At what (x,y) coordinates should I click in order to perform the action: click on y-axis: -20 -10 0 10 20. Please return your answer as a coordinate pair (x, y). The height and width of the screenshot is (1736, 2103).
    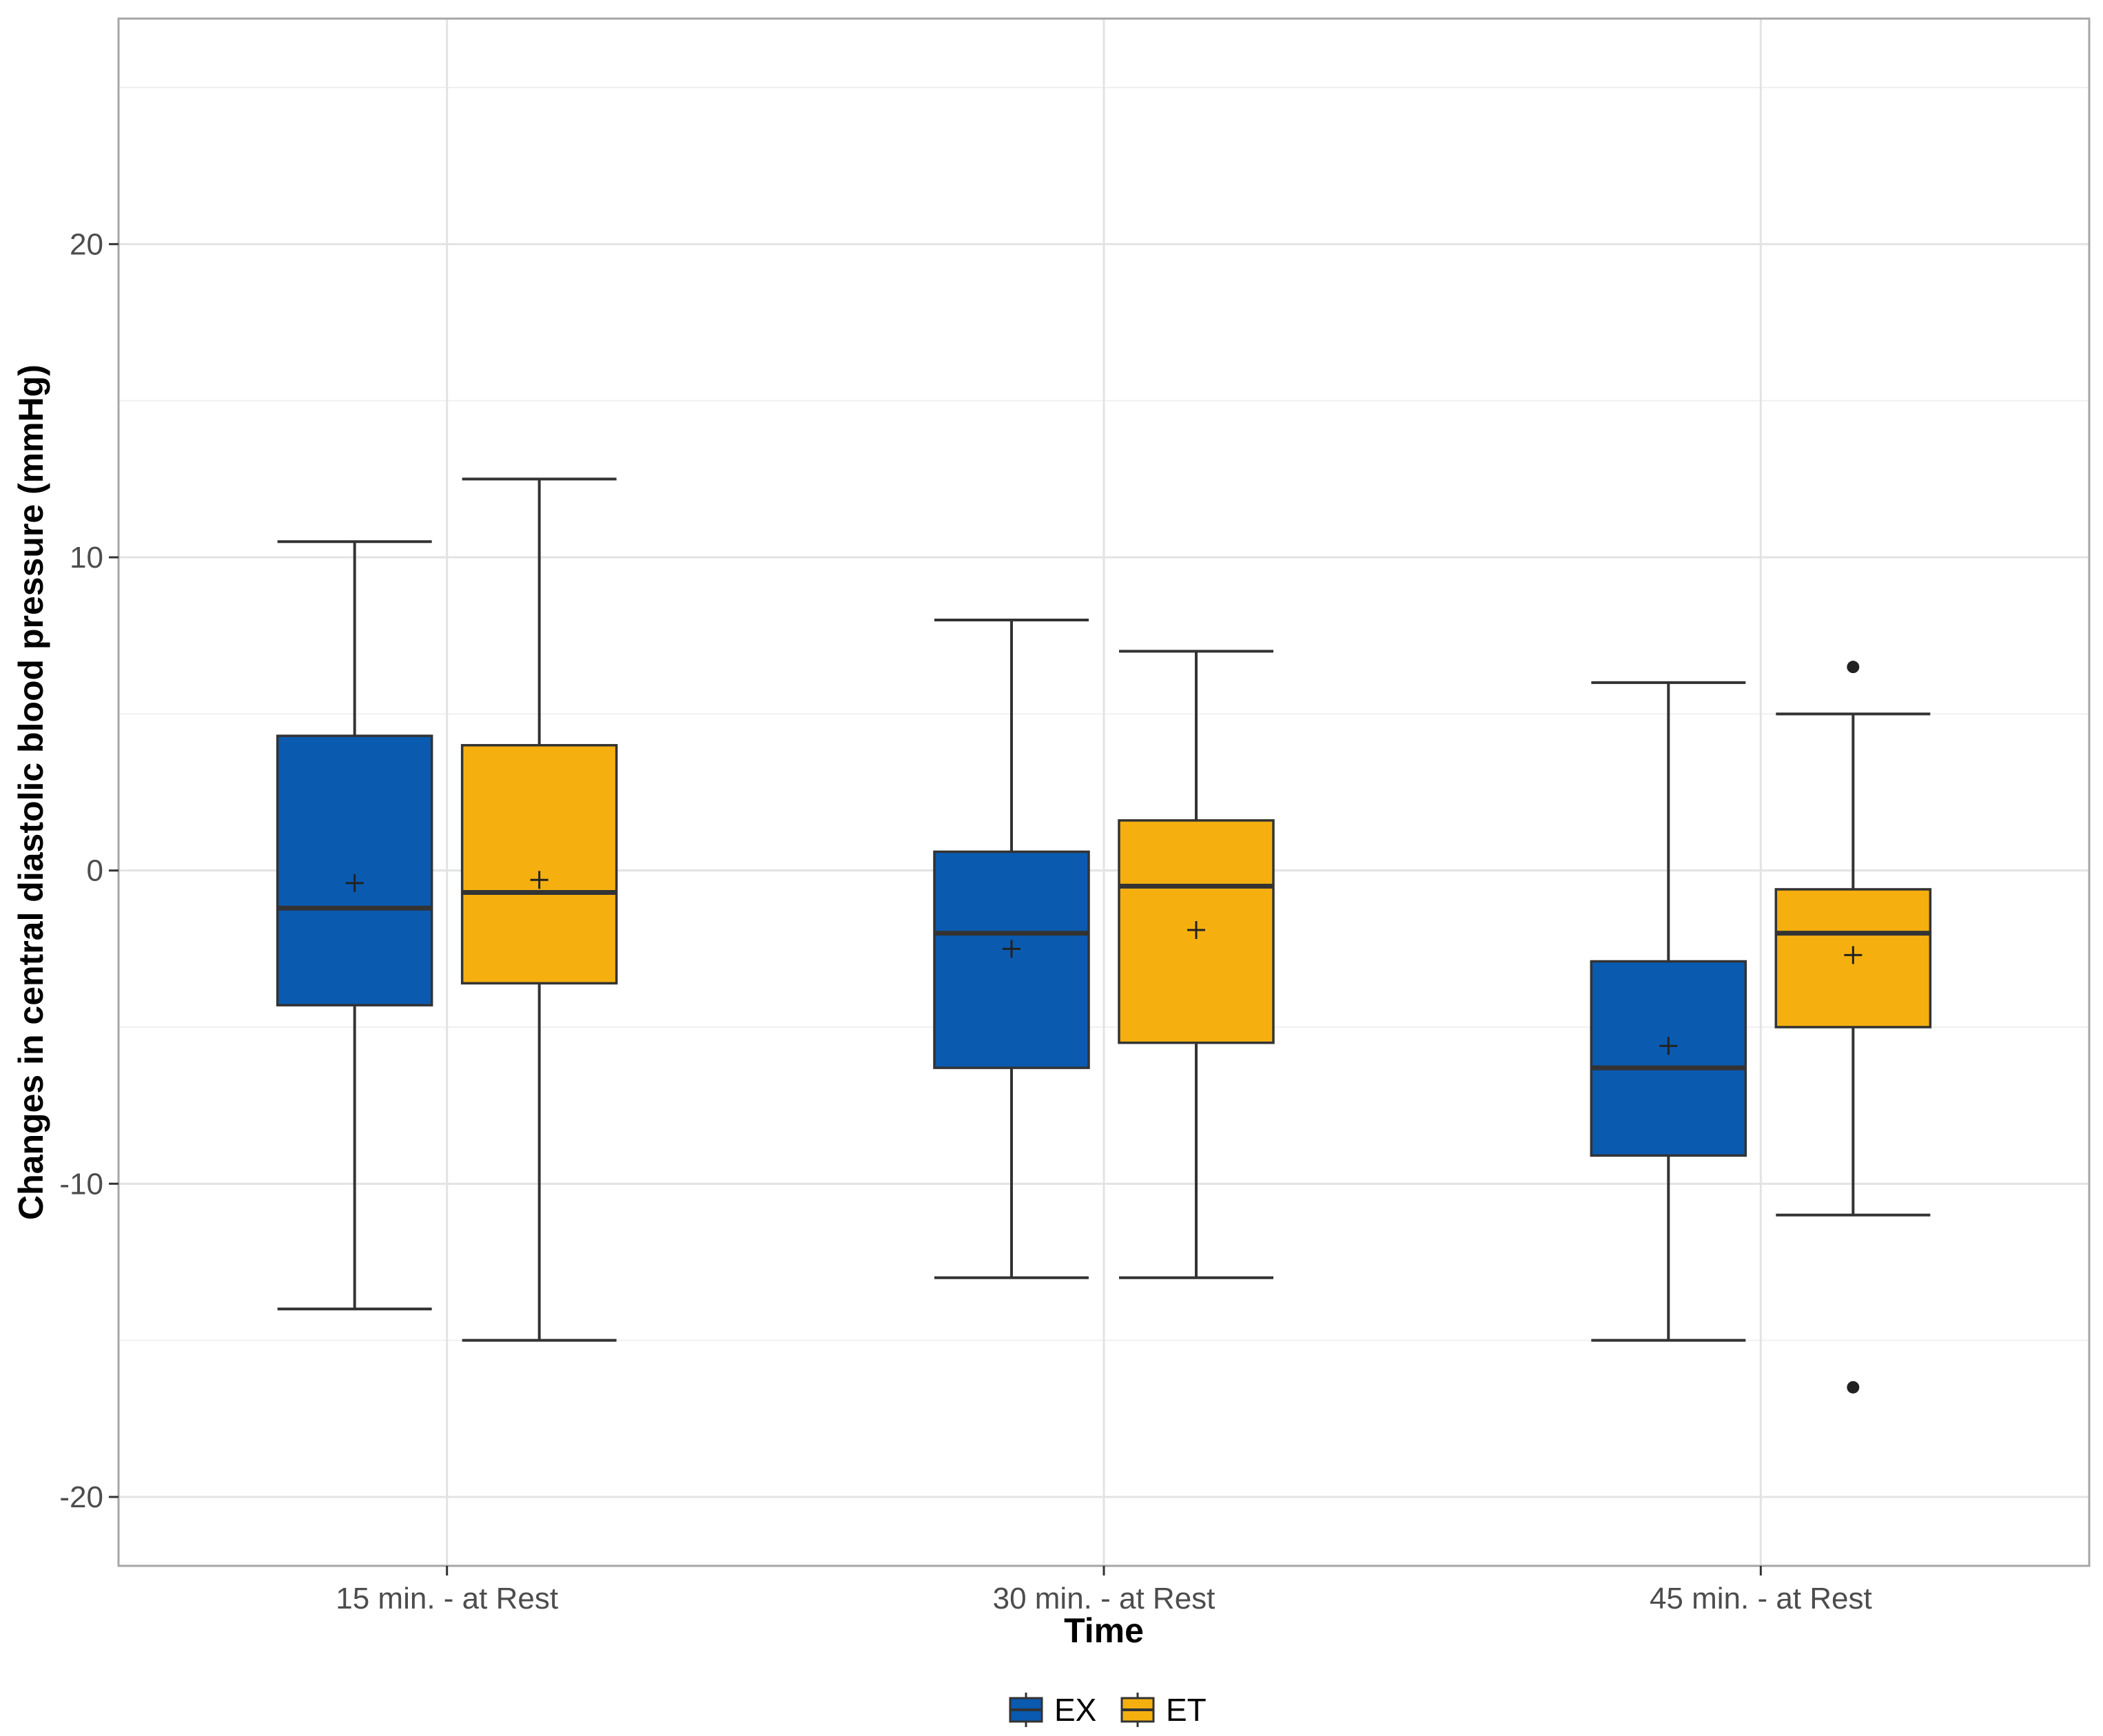
    Looking at the image, I should click on (89, 871).